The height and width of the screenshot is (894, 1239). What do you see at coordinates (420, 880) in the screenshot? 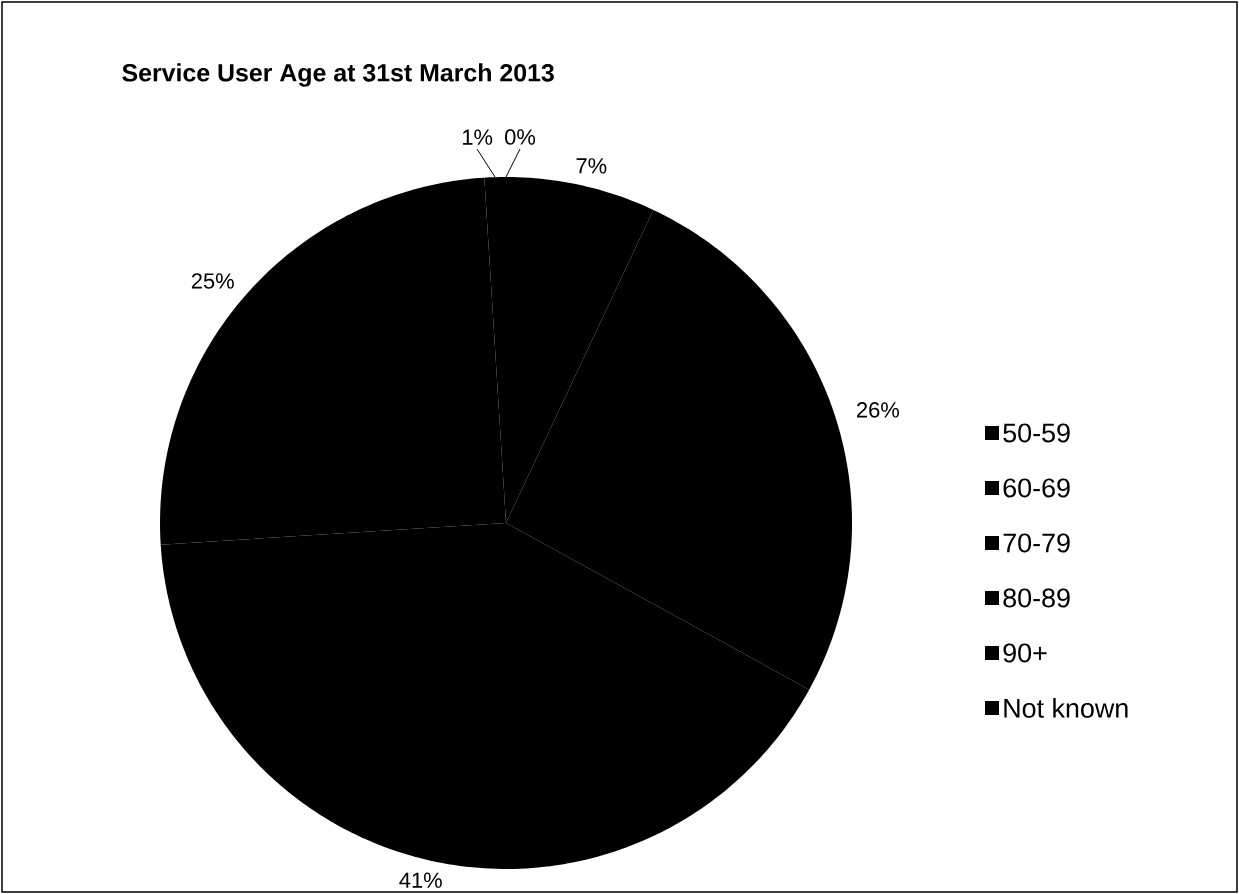
I see `data-label: 41%` at bounding box center [420, 880].